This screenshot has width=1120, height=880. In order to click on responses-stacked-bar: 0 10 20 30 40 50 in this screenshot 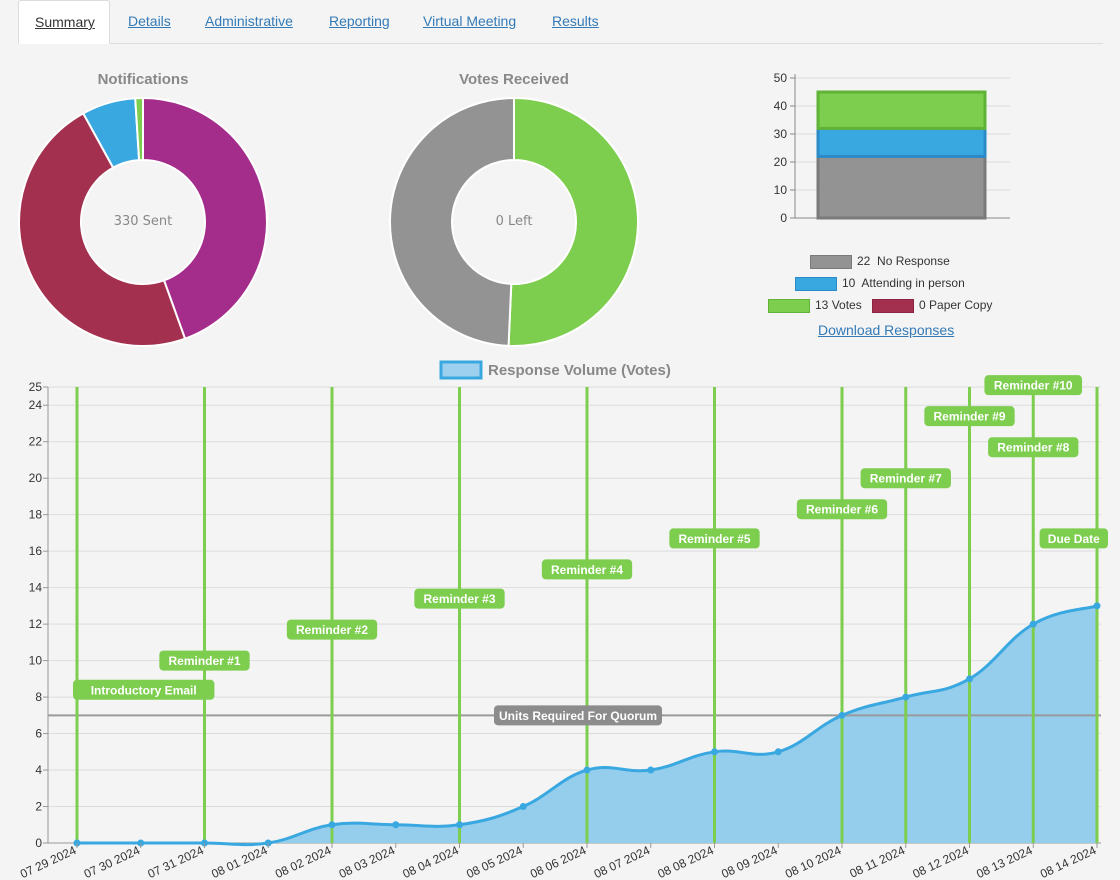, I will do `click(892, 148)`.